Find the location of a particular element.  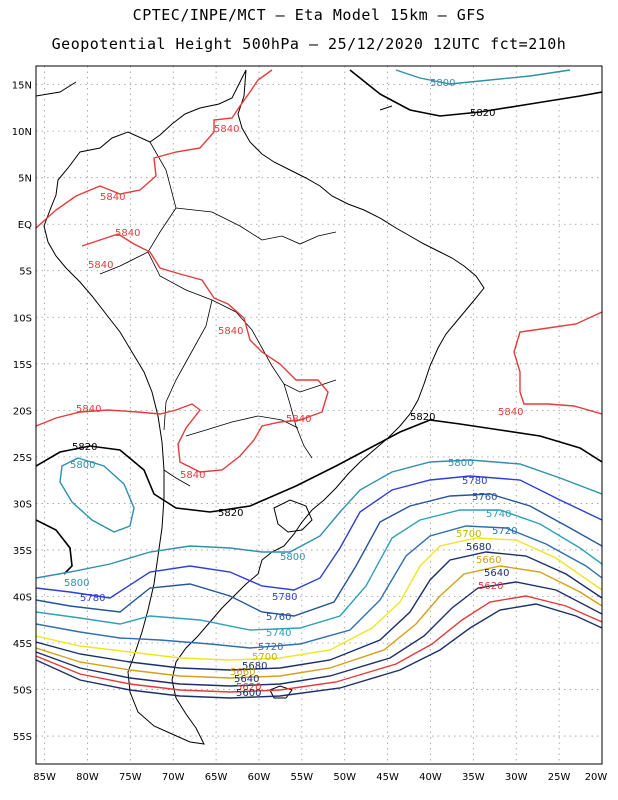

uruguay-outline is located at coordinates (293, 516).